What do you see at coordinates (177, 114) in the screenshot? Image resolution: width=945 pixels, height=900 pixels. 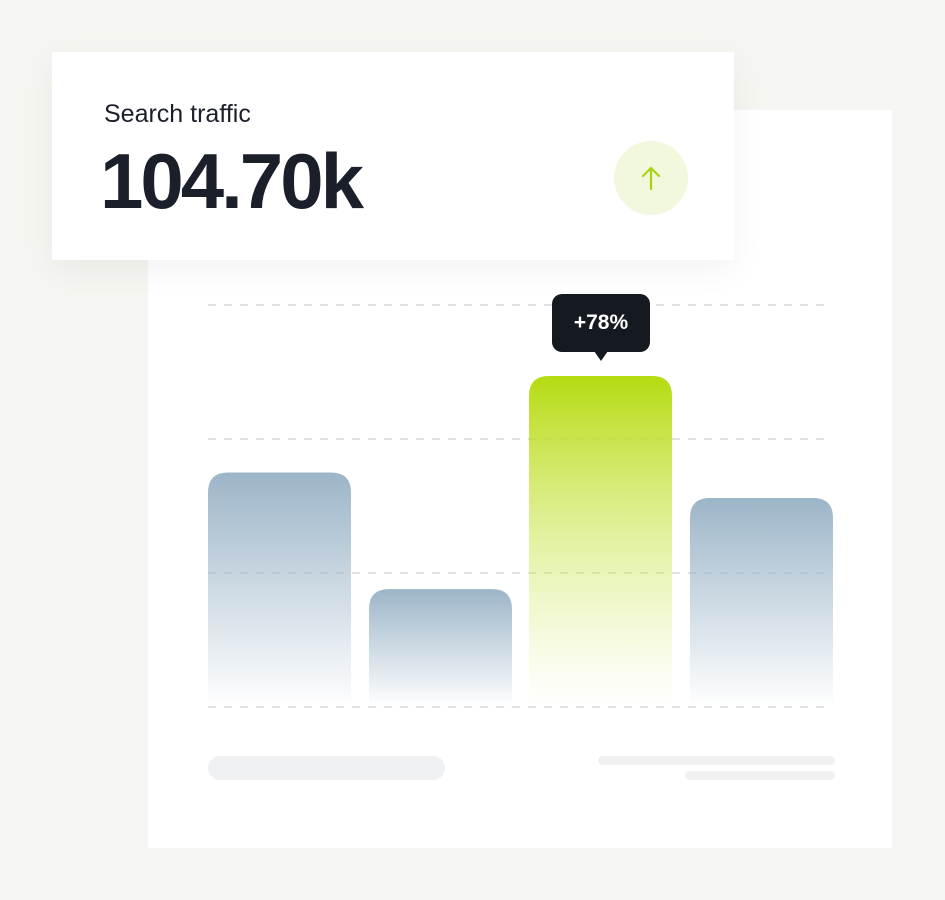 I see `card-title: Search traffic` at bounding box center [177, 114].